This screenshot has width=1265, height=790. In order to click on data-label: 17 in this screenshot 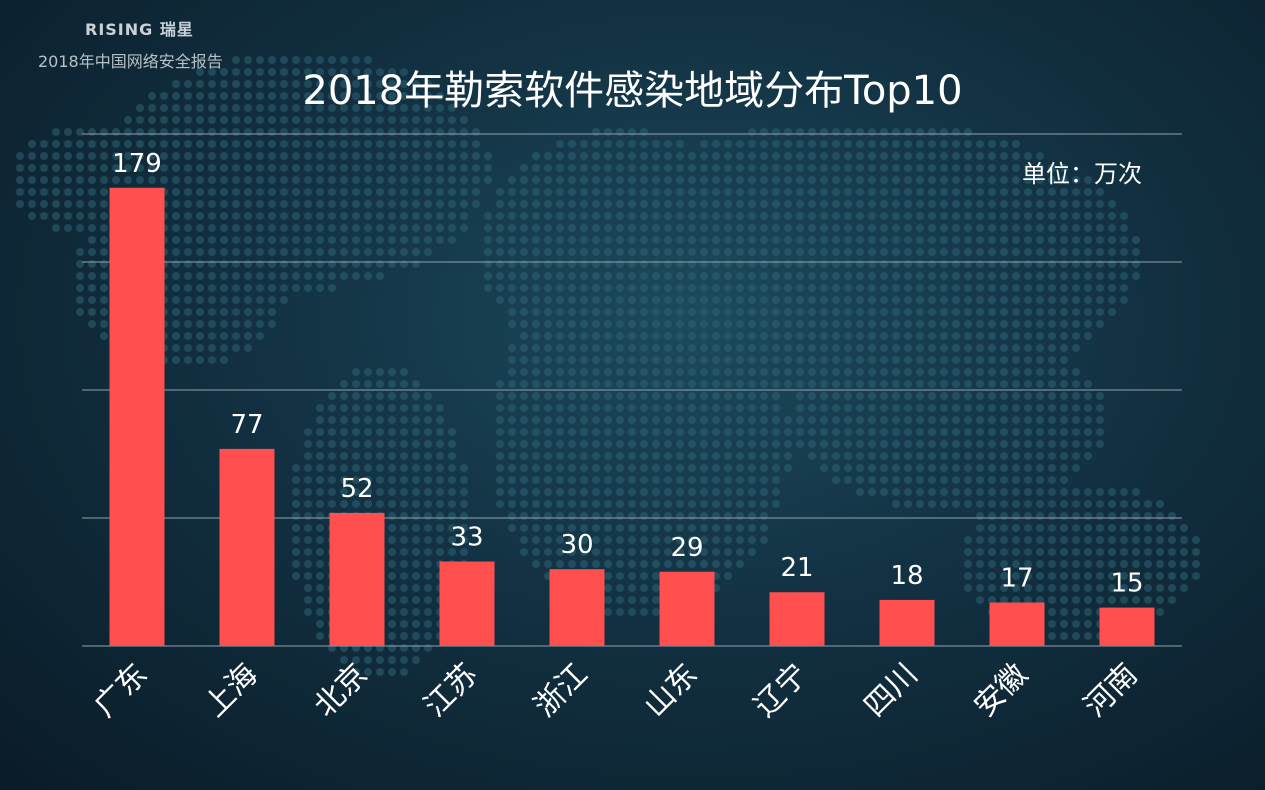, I will do `click(1016, 578)`.